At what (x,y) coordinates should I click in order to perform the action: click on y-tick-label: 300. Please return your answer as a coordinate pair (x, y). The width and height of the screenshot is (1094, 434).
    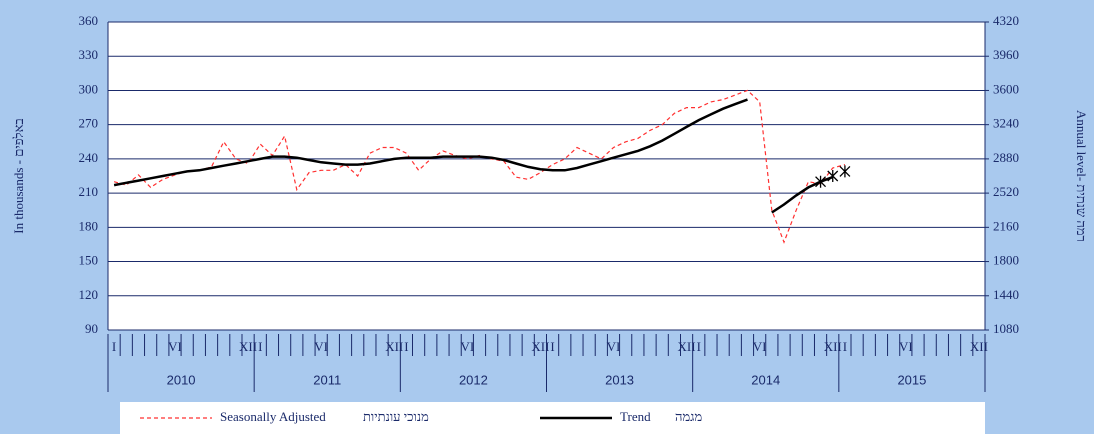
    Looking at the image, I should click on (89, 88).